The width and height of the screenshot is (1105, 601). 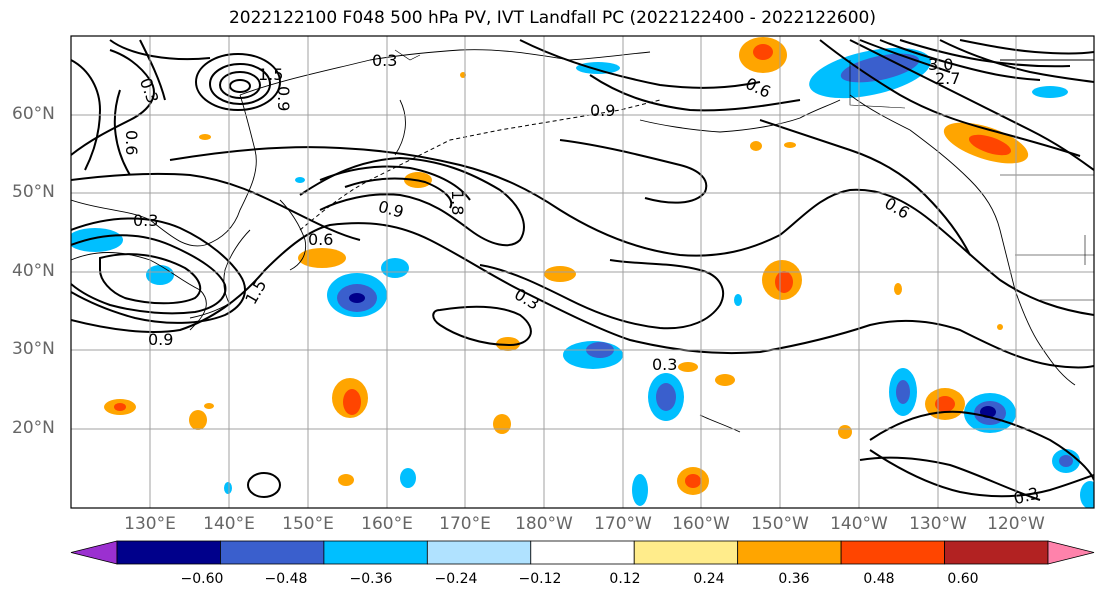 I want to click on lon-label: 140°W, so click(x=859, y=524).